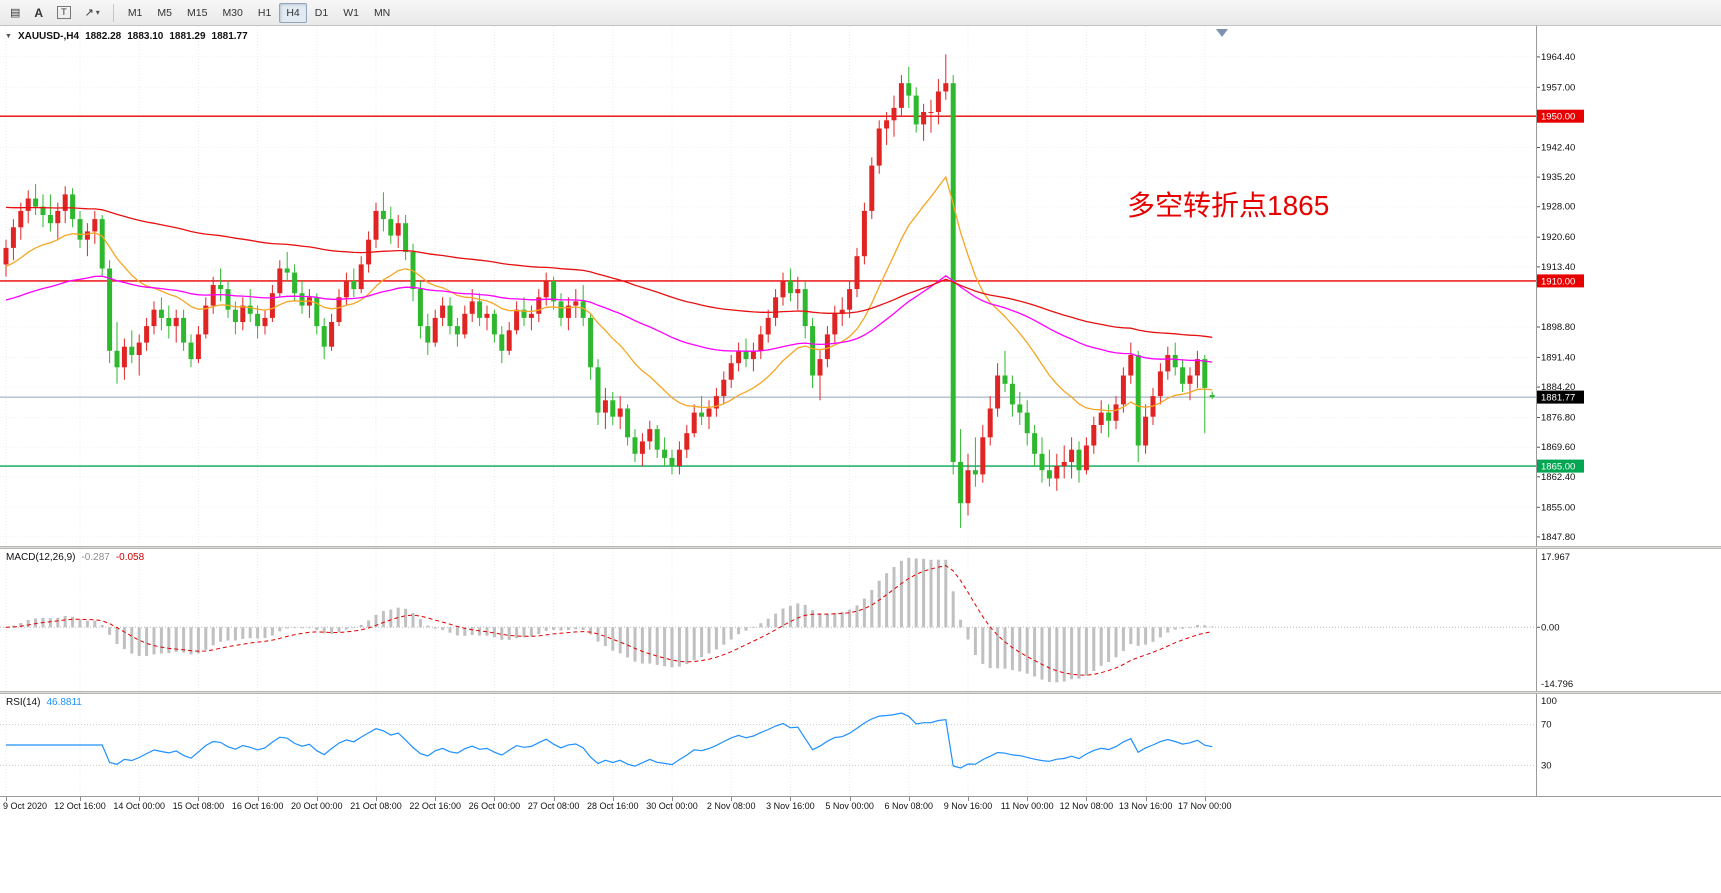 The height and width of the screenshot is (893, 1721). I want to click on ma-slow-line, so click(609, 272).